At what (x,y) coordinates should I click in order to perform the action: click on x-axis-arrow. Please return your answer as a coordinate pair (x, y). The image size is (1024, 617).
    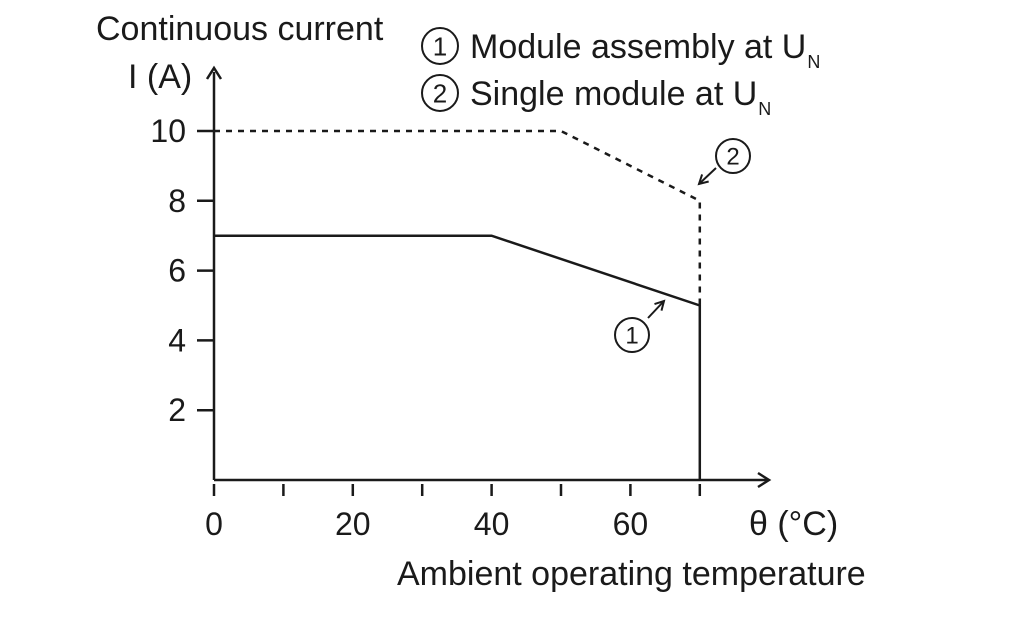
    Looking at the image, I should click on (764, 480).